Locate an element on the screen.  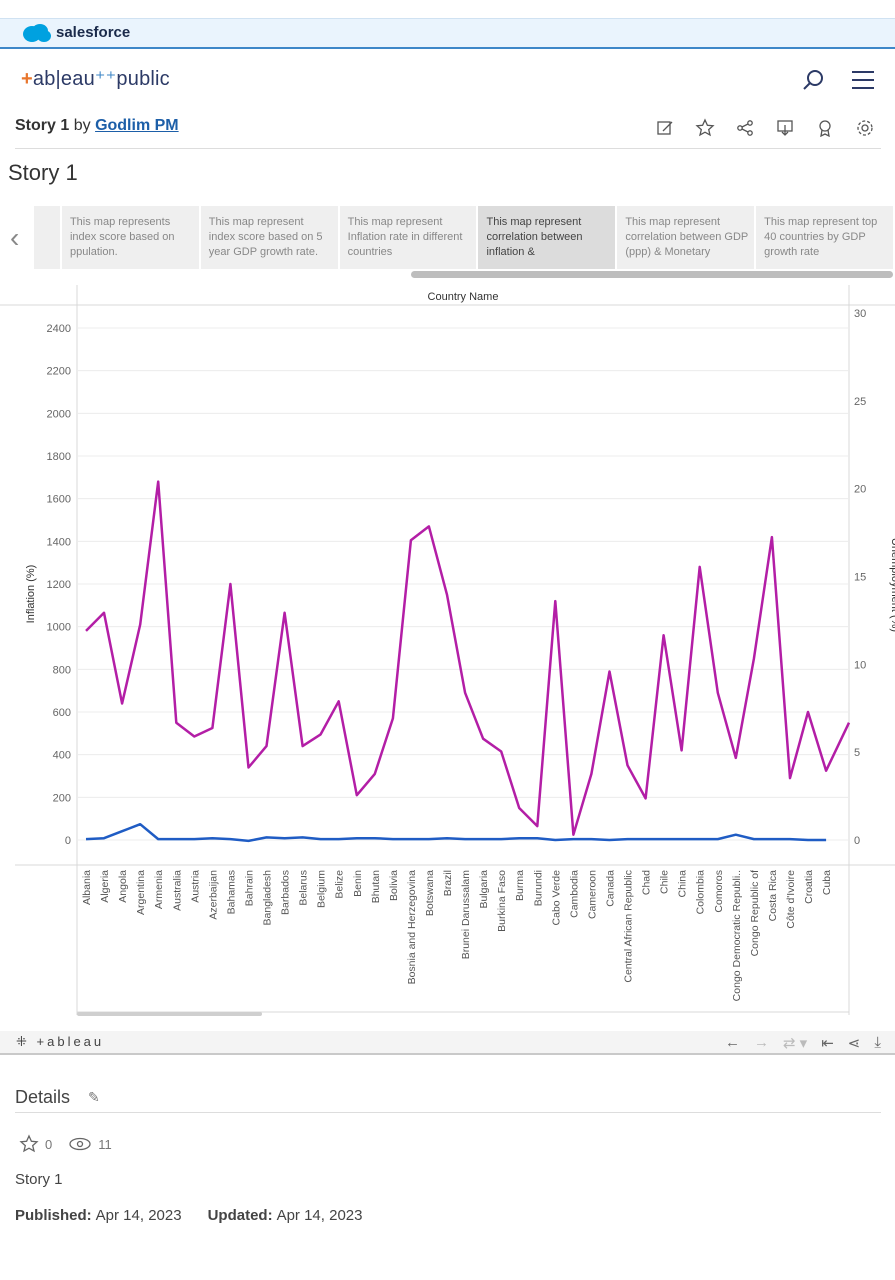
x-tick-label: Comoros is located at coordinates (719, 891).